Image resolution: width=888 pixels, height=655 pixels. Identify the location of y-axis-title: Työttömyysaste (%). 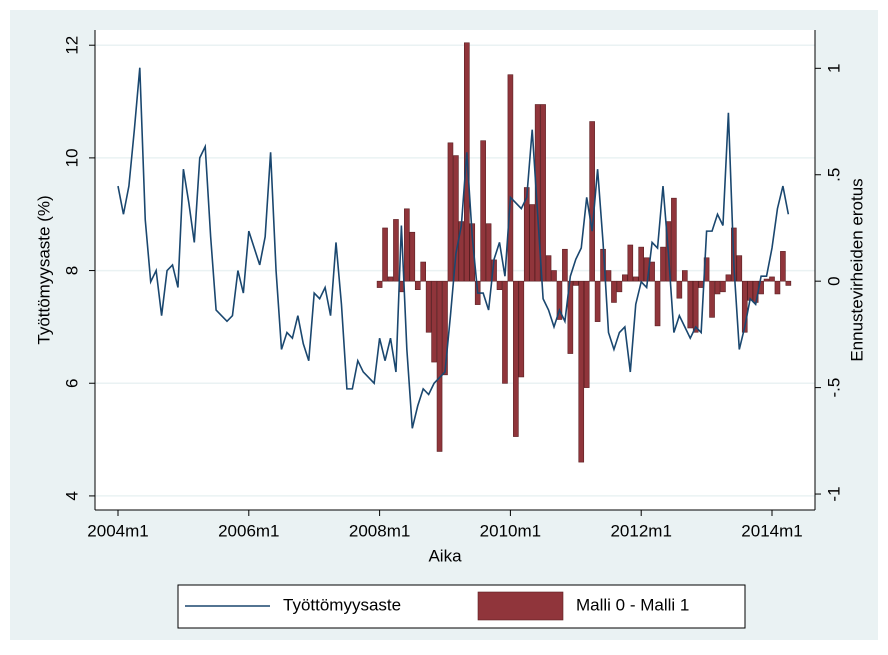
(43, 269).